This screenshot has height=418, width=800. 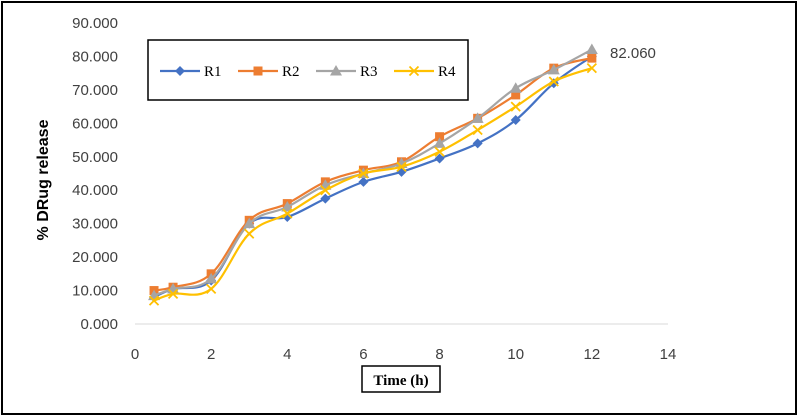 I want to click on legend-entry-r3: R3, so click(x=347, y=72).